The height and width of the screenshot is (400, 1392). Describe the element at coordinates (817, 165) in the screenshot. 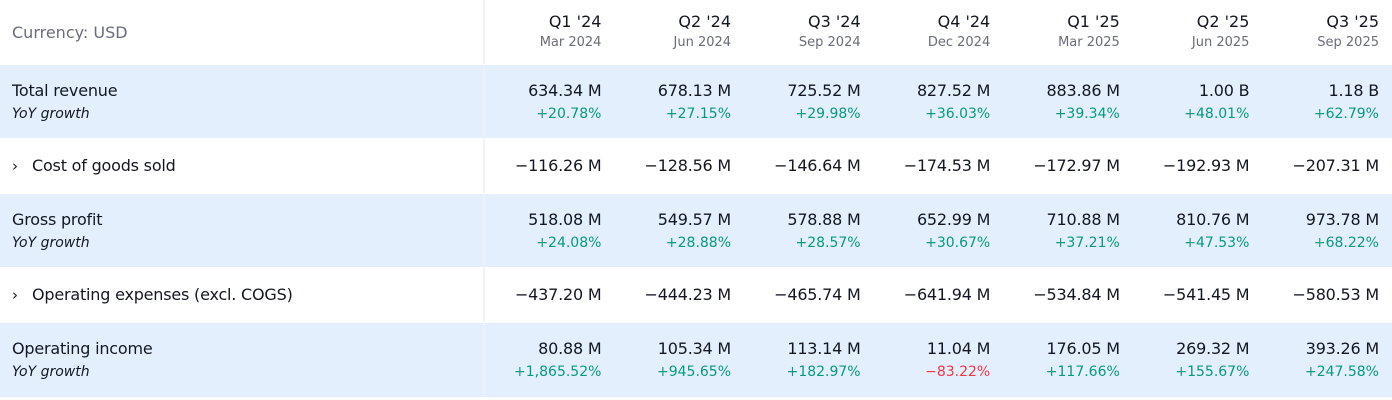

I see `value: −146.64 M` at that location.